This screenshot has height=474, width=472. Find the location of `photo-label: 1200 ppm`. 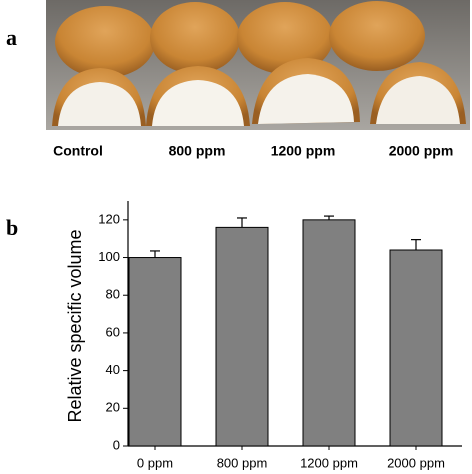

photo-label: 1200 ppm is located at coordinates (303, 151).